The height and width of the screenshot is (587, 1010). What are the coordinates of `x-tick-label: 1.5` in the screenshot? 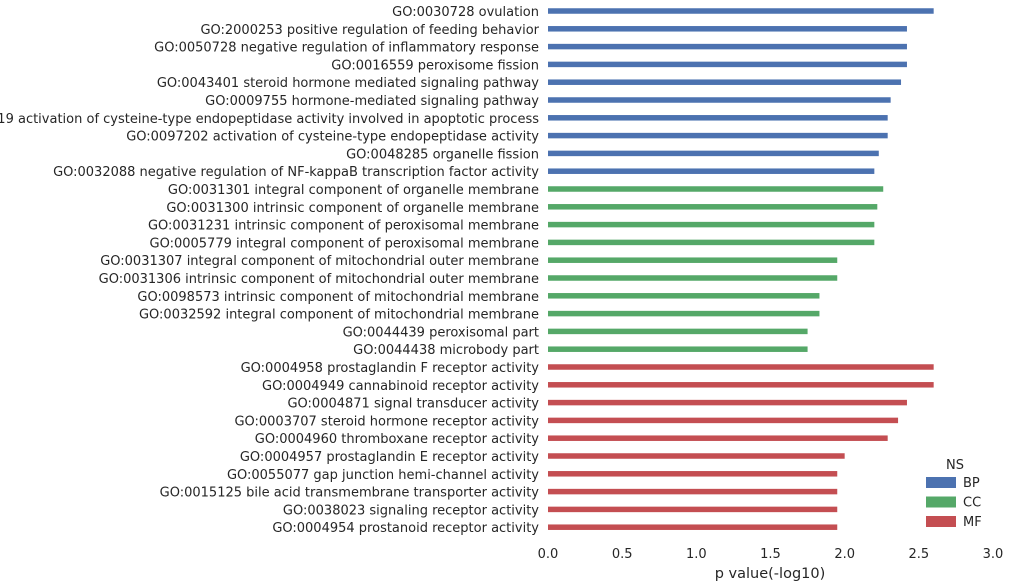 It's located at (770, 554).